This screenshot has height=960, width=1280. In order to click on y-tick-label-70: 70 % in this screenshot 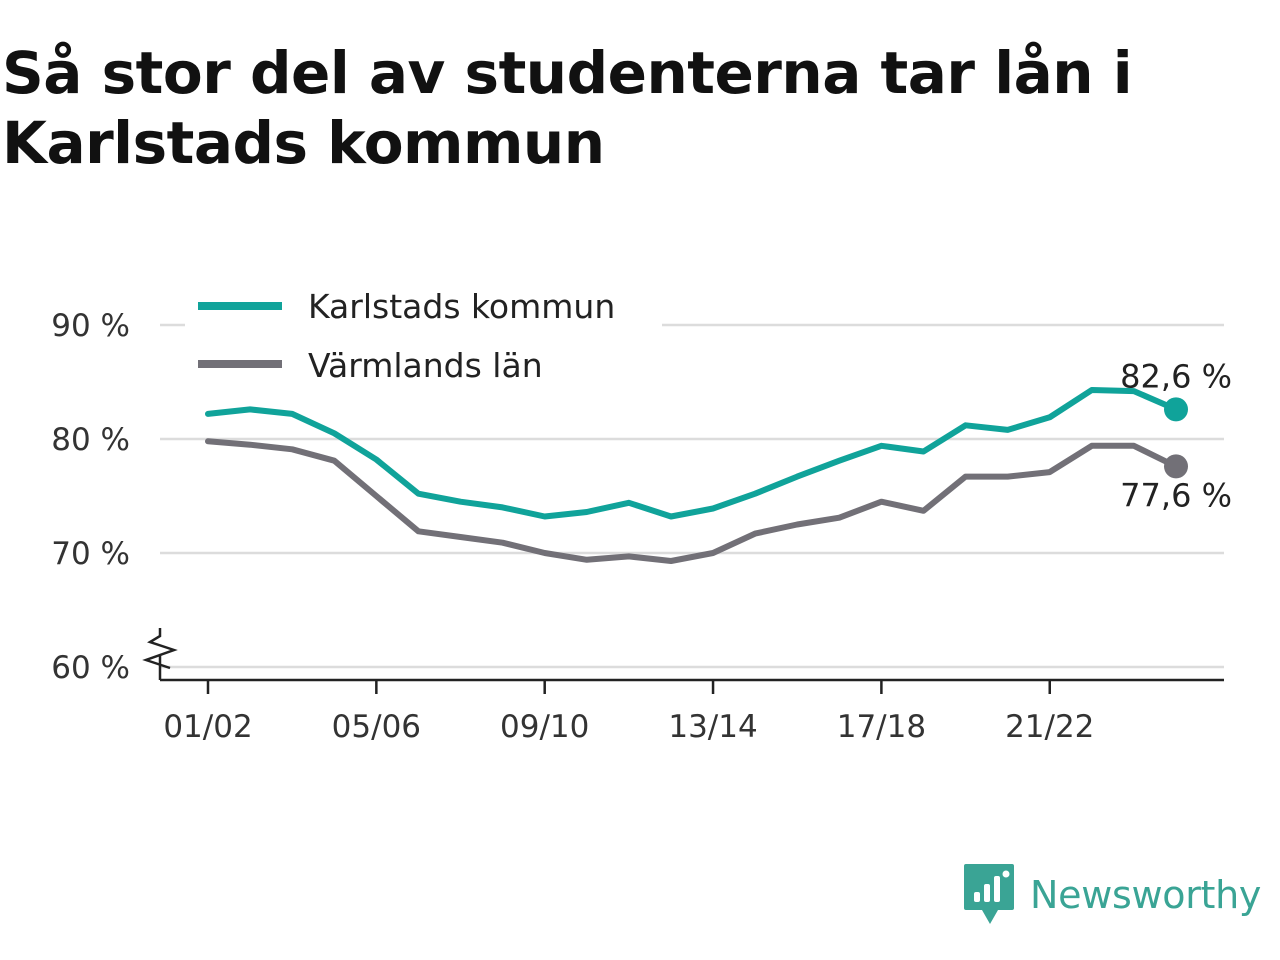, I will do `click(90, 554)`.